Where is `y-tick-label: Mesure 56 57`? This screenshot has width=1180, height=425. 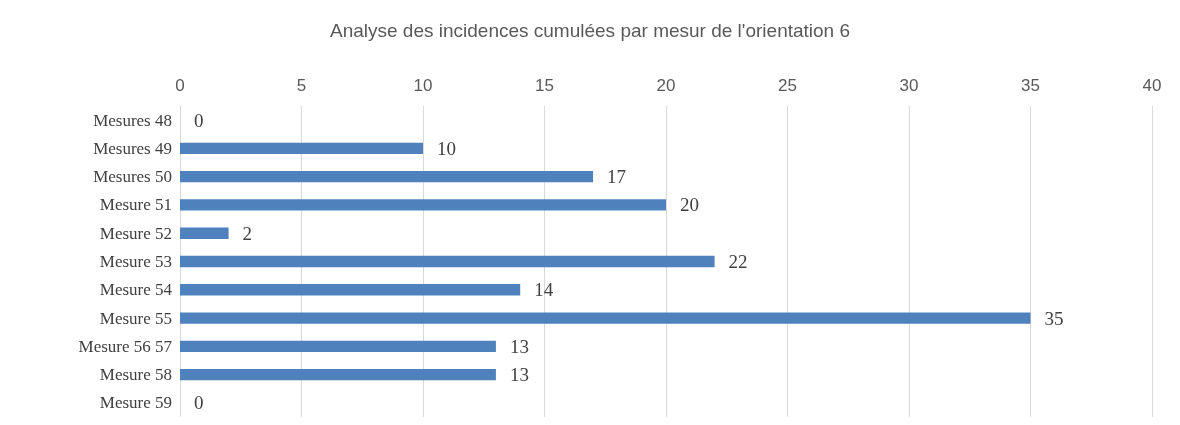
y-tick-label: Mesure 56 57 is located at coordinates (125, 346).